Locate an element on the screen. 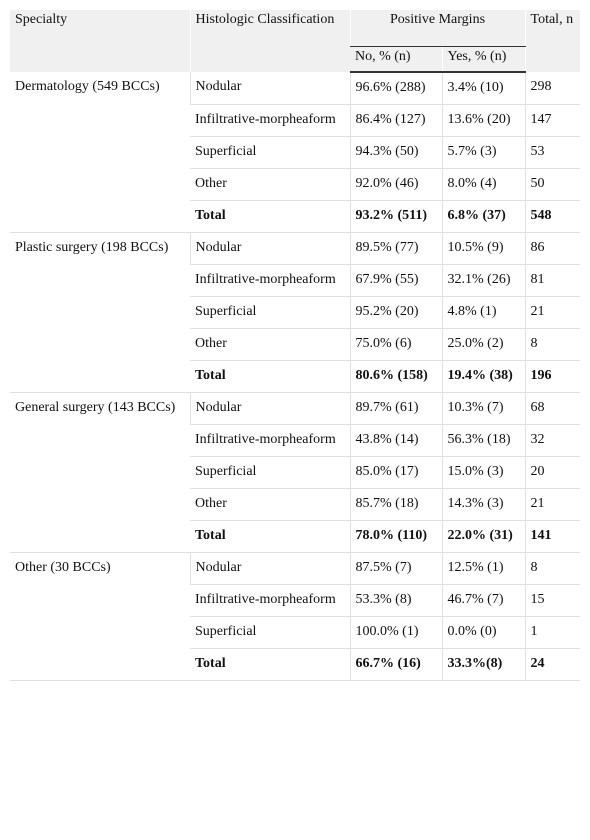 This screenshot has height=840, width=590. header-cell: Positive Margins is located at coordinates (437, 28).